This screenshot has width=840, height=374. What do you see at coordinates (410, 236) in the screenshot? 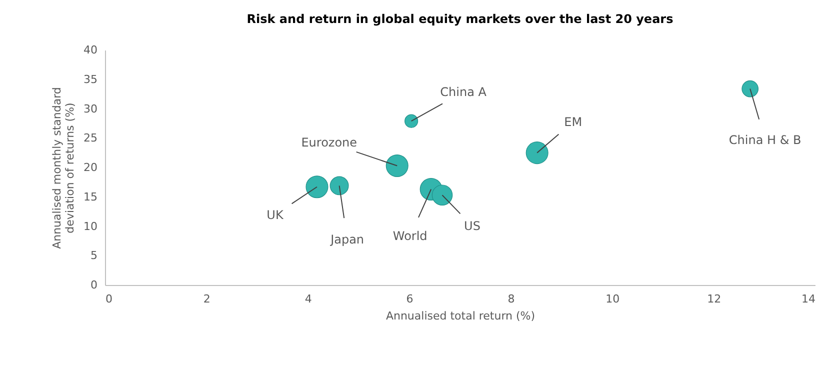
I see `annotation: World` at bounding box center [410, 236].